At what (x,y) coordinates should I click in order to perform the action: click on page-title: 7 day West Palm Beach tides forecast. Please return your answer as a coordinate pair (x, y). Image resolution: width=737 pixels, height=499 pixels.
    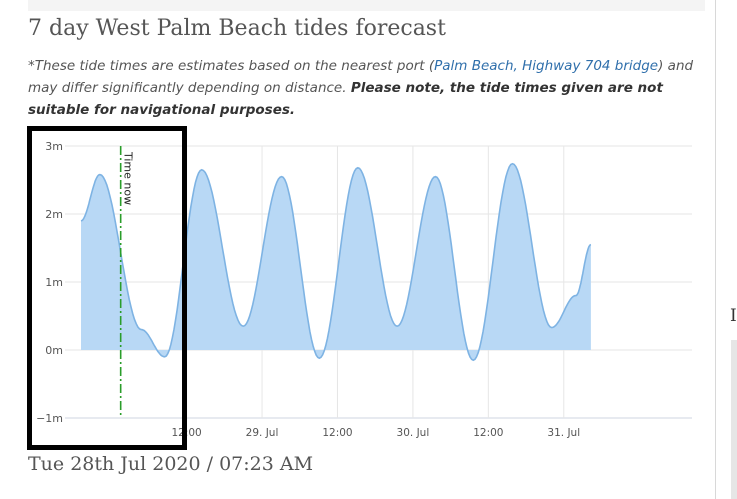
    Looking at the image, I should click on (237, 28).